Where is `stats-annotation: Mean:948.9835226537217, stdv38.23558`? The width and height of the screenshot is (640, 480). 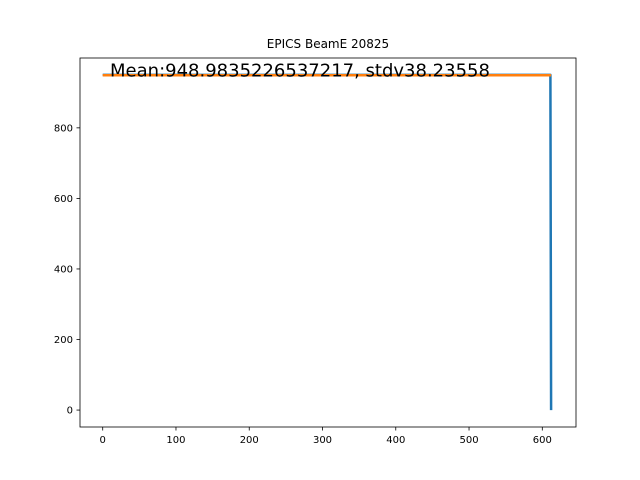
stats-annotation: Mean:948.9835226537217, stdv38.23558 is located at coordinates (300, 70).